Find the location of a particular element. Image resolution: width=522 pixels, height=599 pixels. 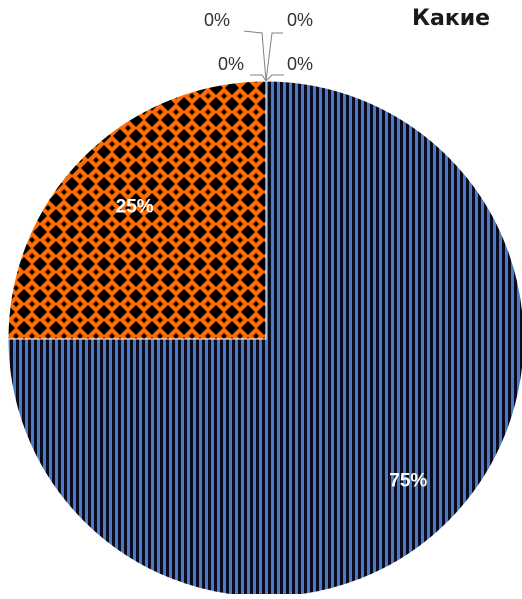

slice-label-1: 25% is located at coordinates (135, 207).